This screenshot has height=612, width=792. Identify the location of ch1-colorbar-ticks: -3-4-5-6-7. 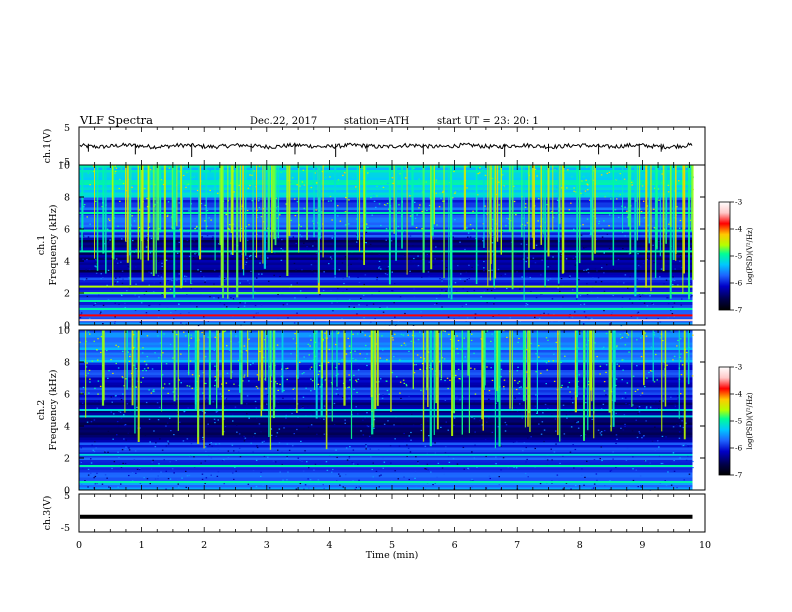
(736, 256).